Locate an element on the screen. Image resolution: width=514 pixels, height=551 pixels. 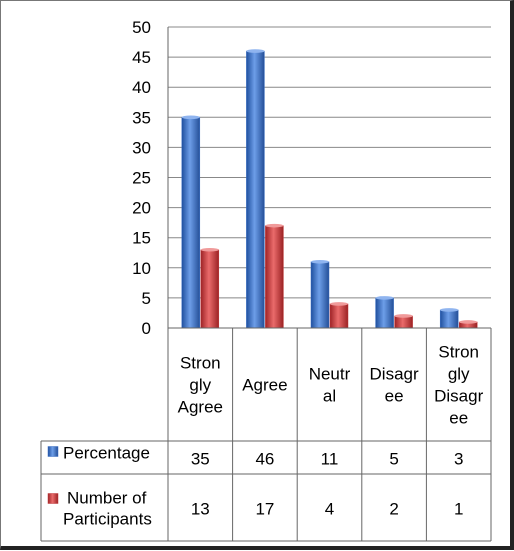
y-tick-label: 35 is located at coordinates (141, 117).